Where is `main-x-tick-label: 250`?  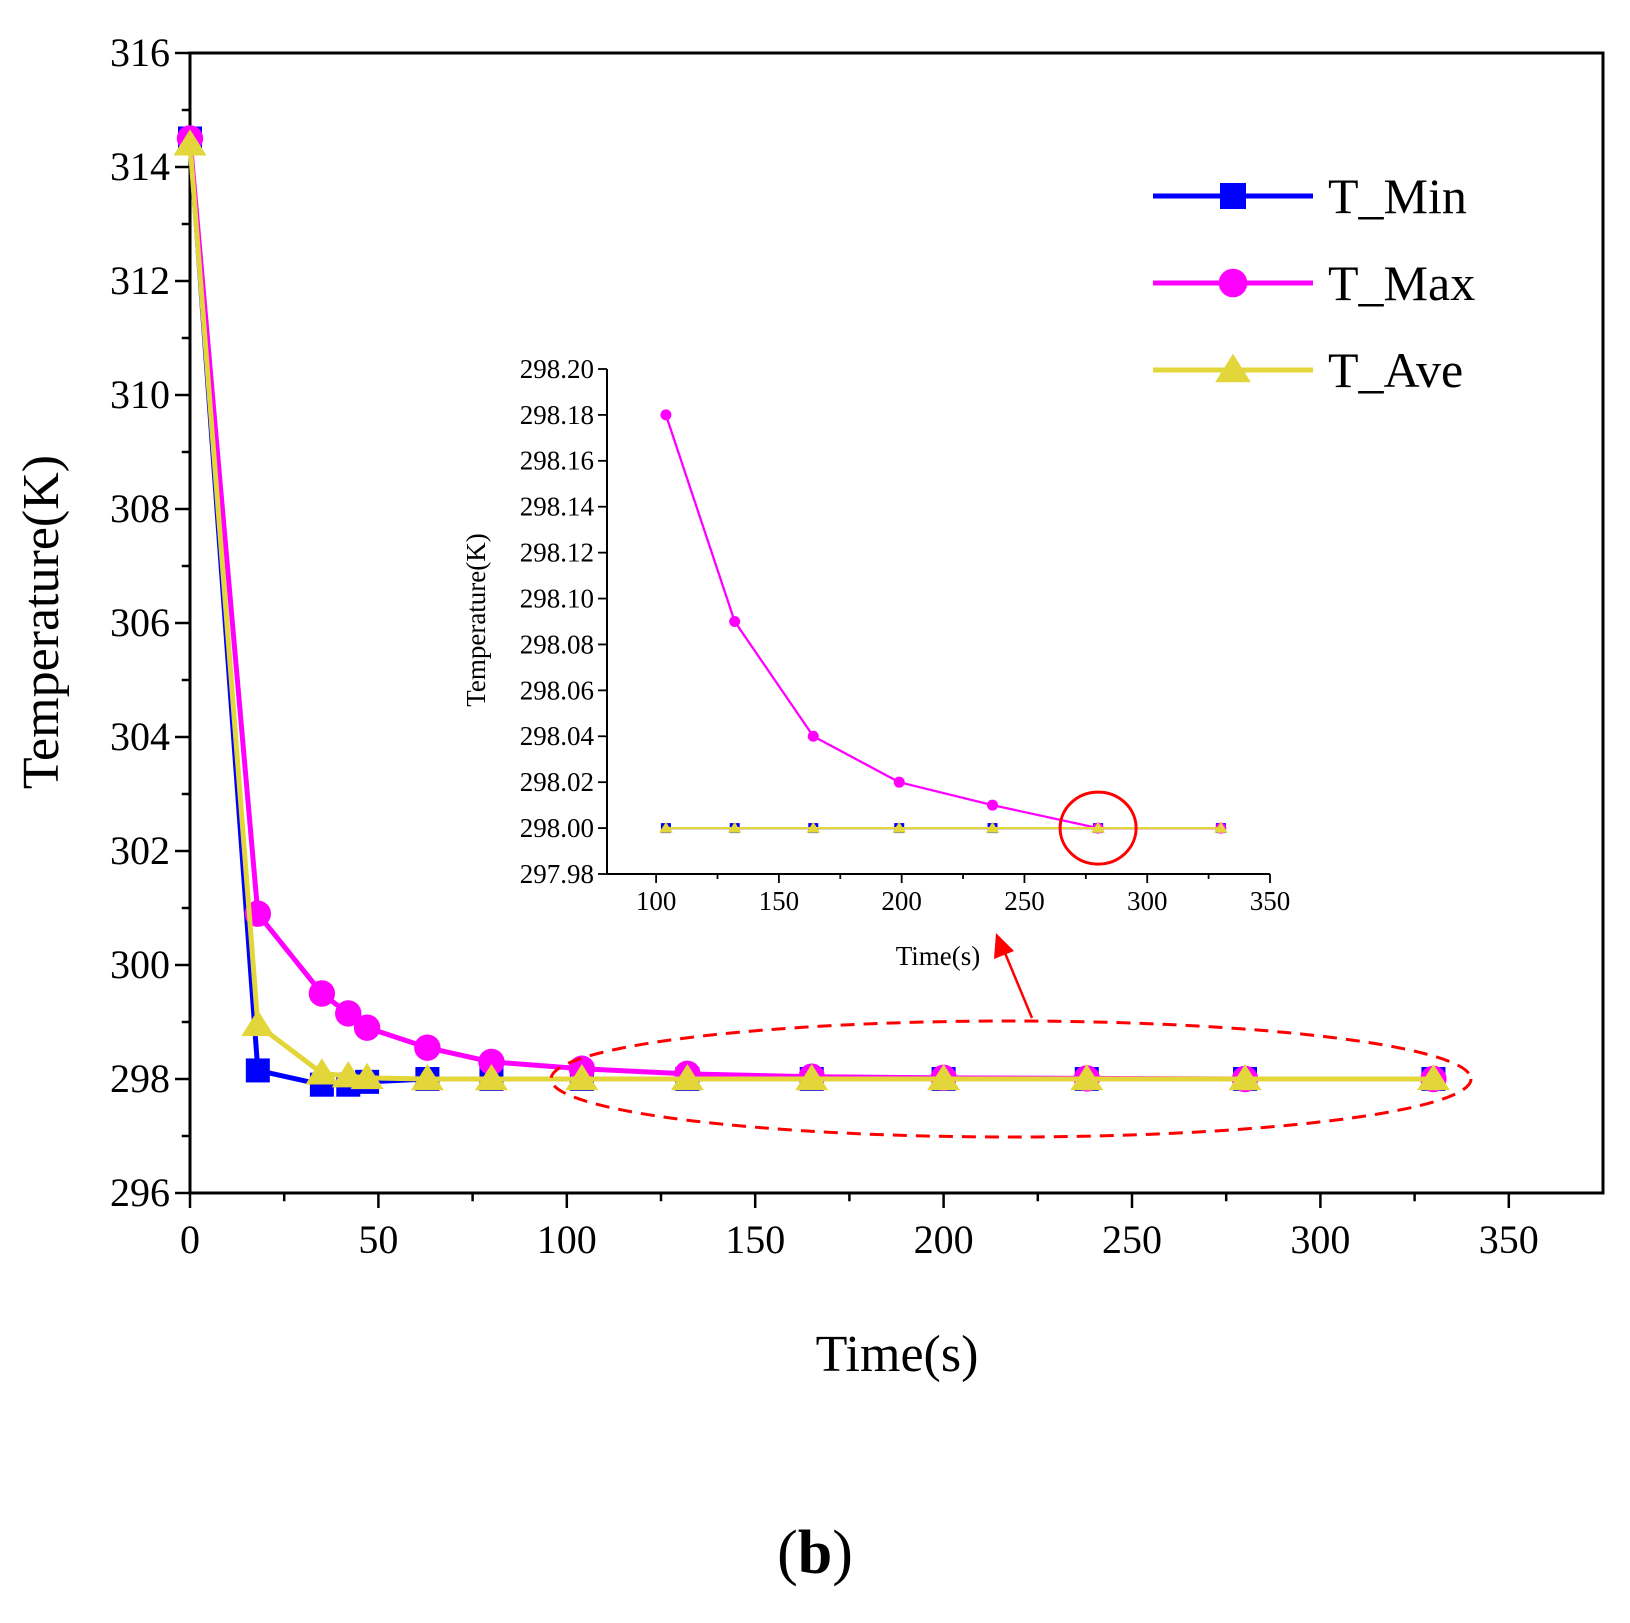
main-x-tick-label: 250 is located at coordinates (1132, 1239).